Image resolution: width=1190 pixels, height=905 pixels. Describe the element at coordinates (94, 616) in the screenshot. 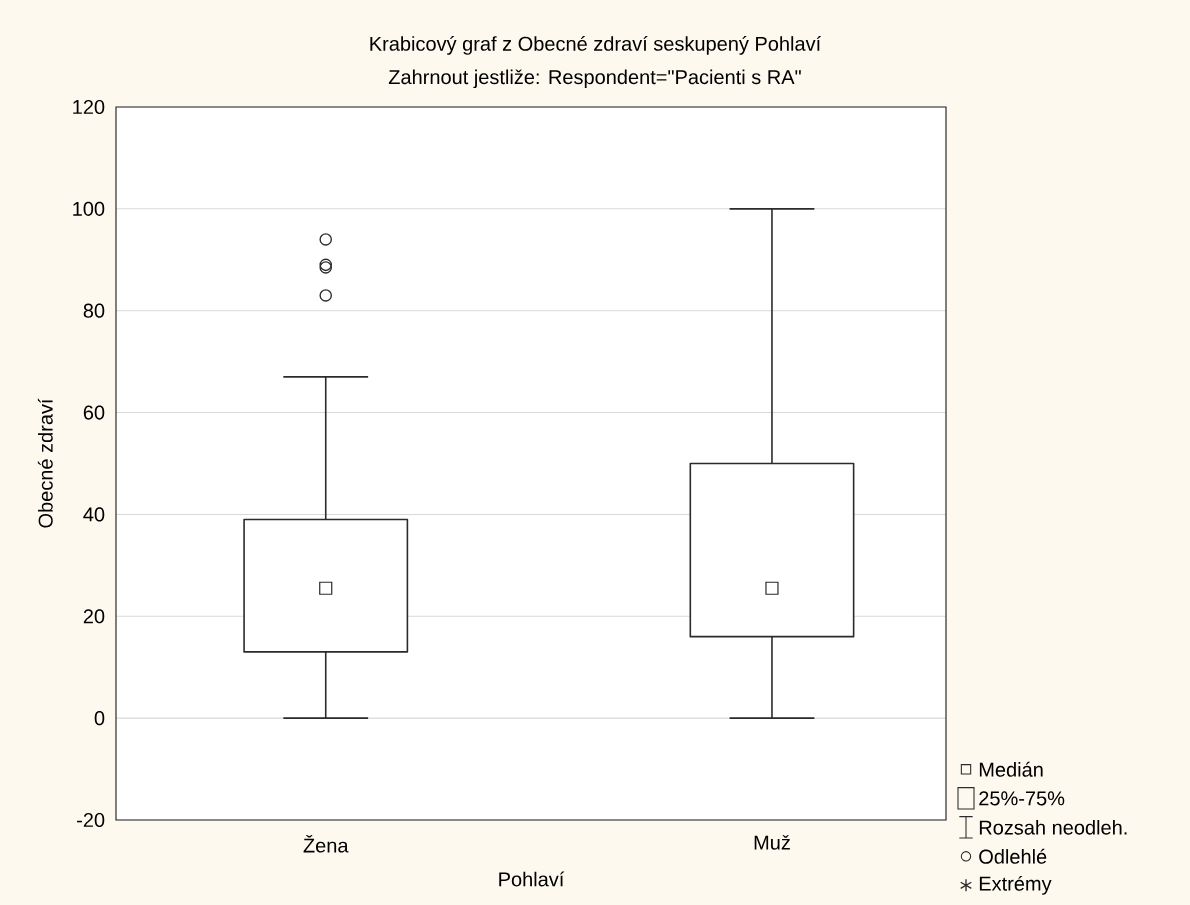

I see `y-tick-label: 20` at that location.